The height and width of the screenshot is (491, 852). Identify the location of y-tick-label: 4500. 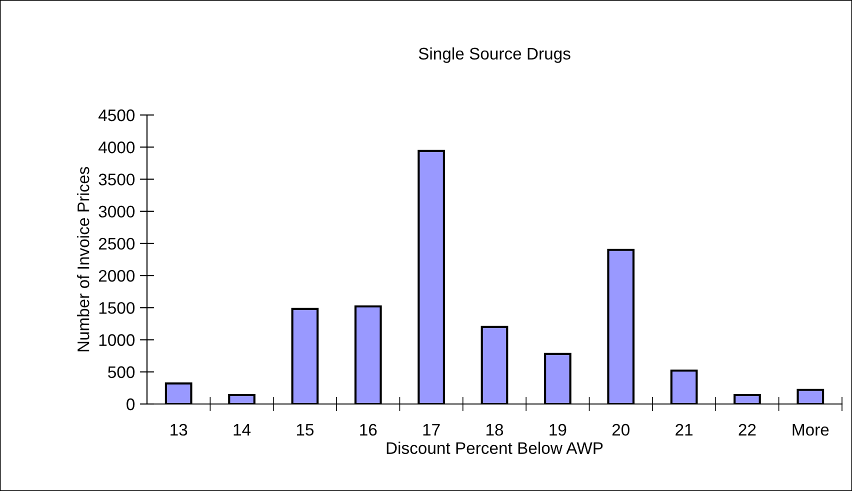
(116, 115).